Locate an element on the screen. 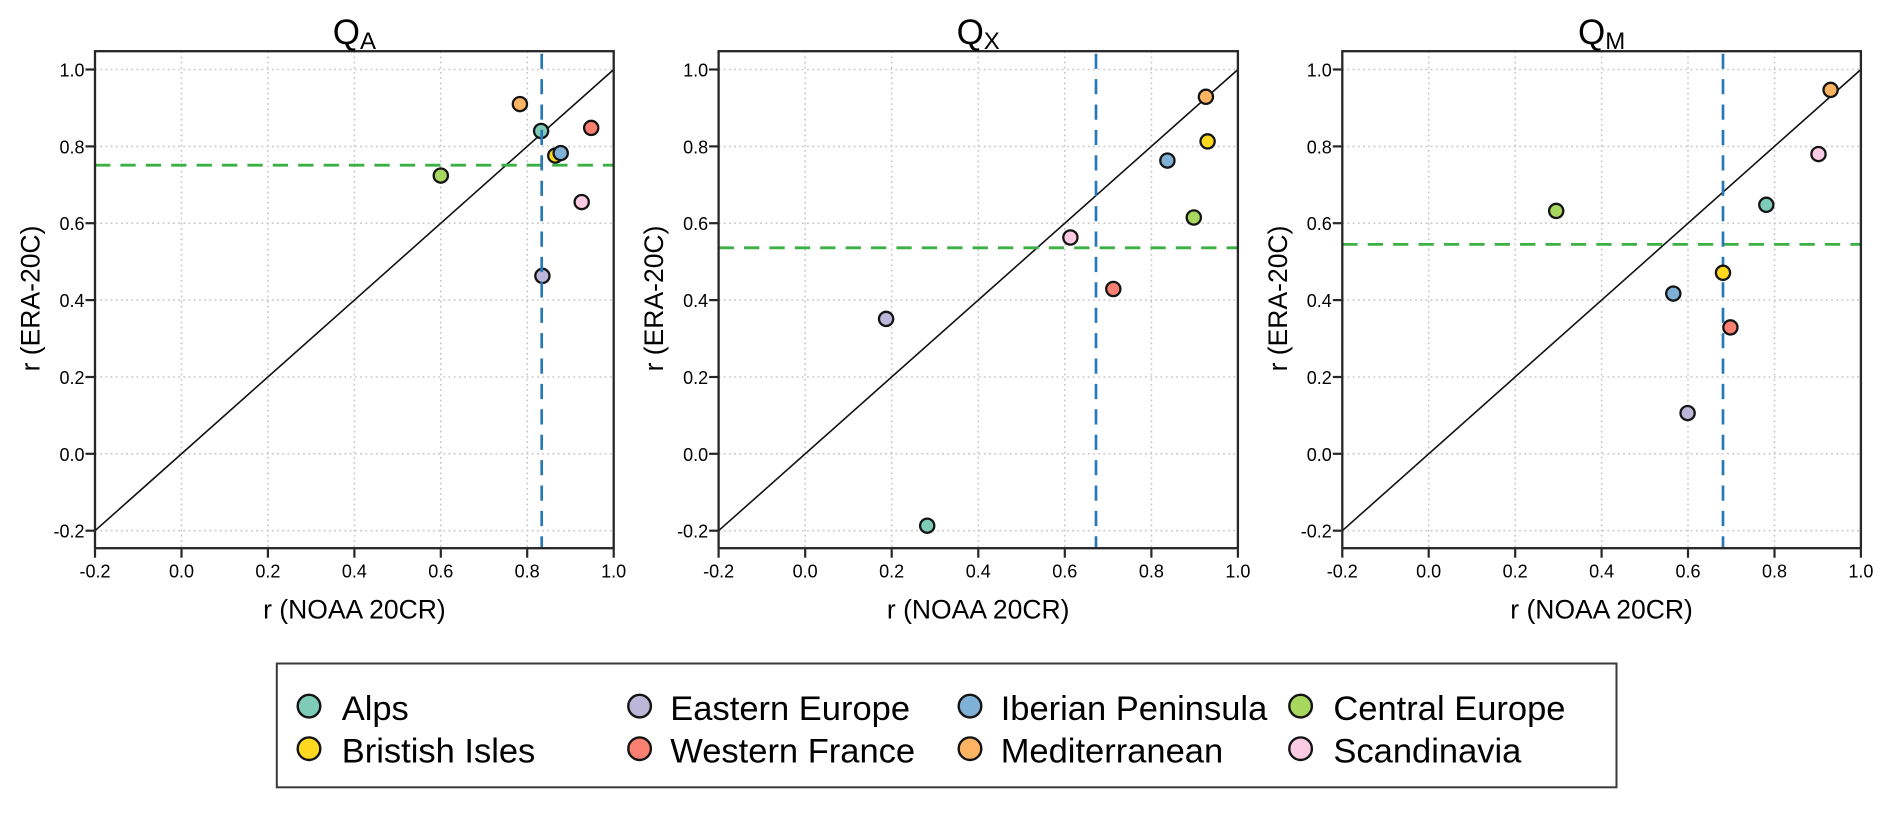  svg-text: Iberian Peninsula is located at coordinates (1134, 709).